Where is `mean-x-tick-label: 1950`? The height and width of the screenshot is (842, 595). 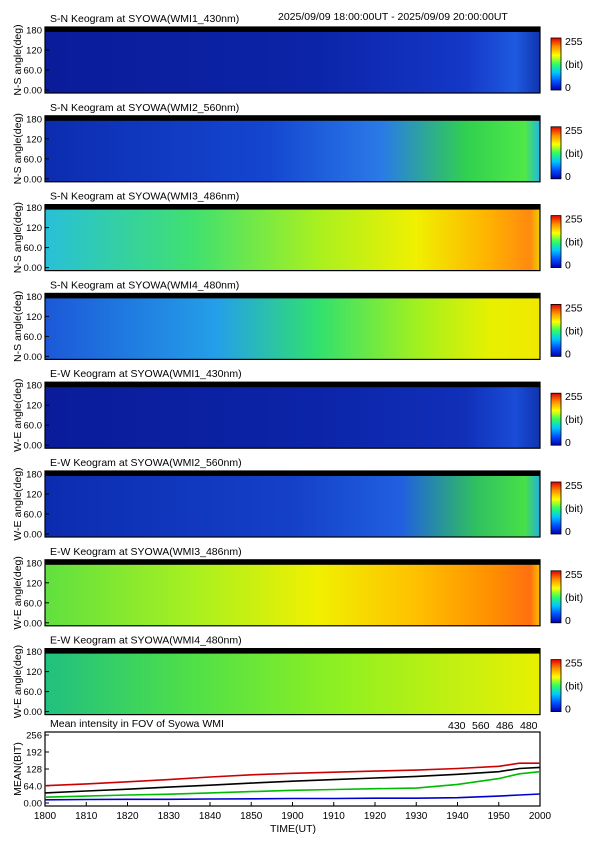
mean-x-tick-label: 1950 is located at coordinates (499, 816).